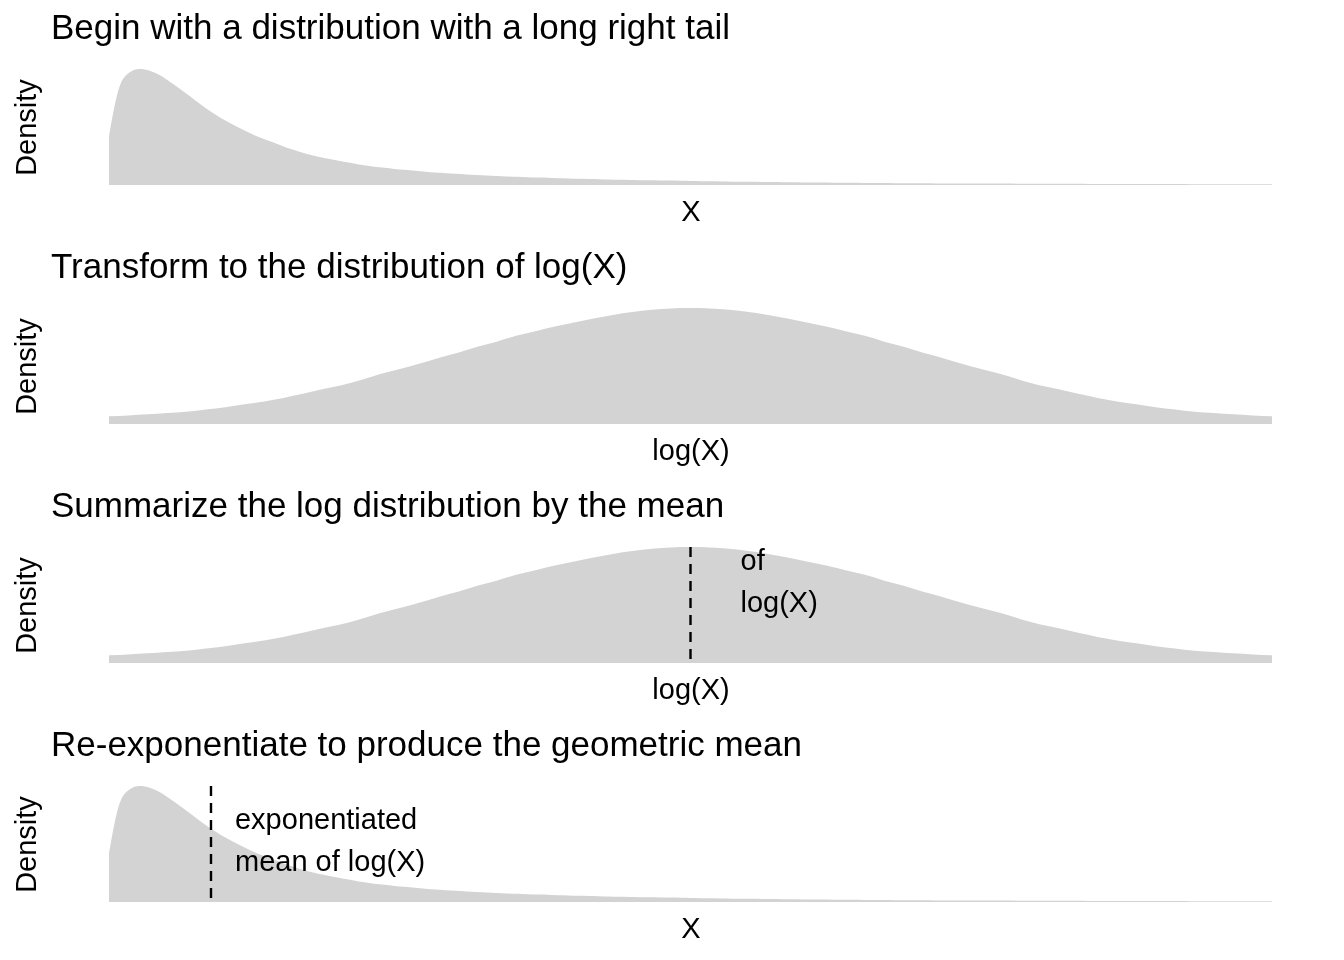 This screenshot has height=960, width=1344. Describe the element at coordinates (388, 504) in the screenshot. I see `chart-title: Summarize the log distribution by the mean` at that location.